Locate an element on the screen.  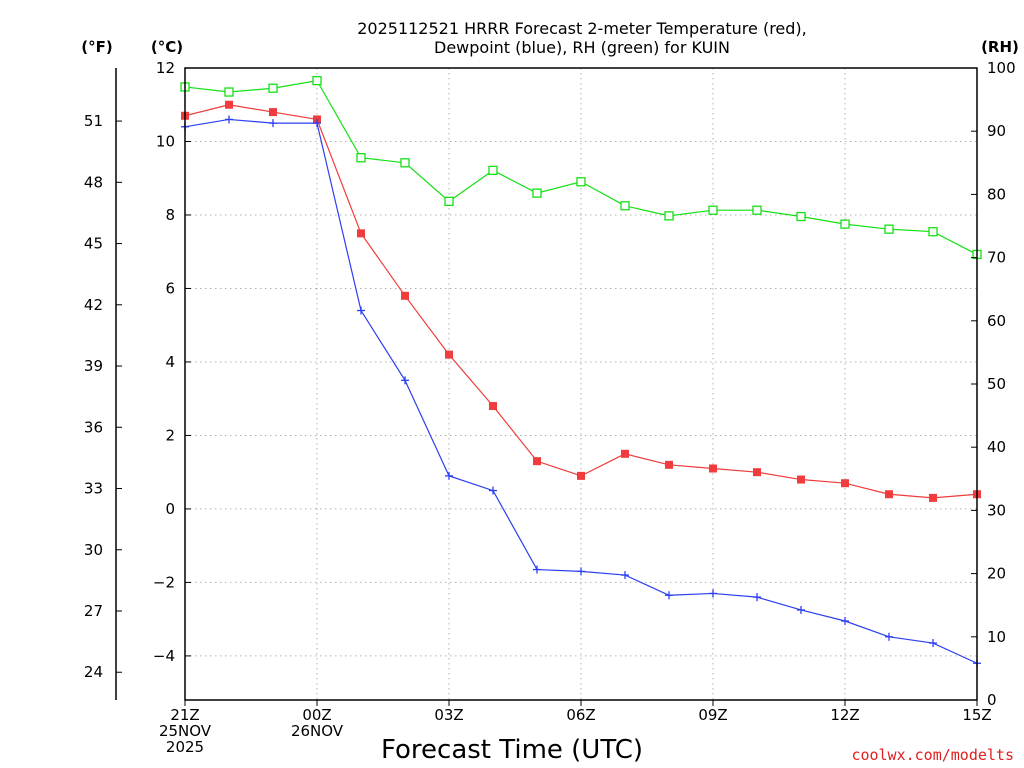
fahrenheit-tick-label: 42 is located at coordinates (93, 305).